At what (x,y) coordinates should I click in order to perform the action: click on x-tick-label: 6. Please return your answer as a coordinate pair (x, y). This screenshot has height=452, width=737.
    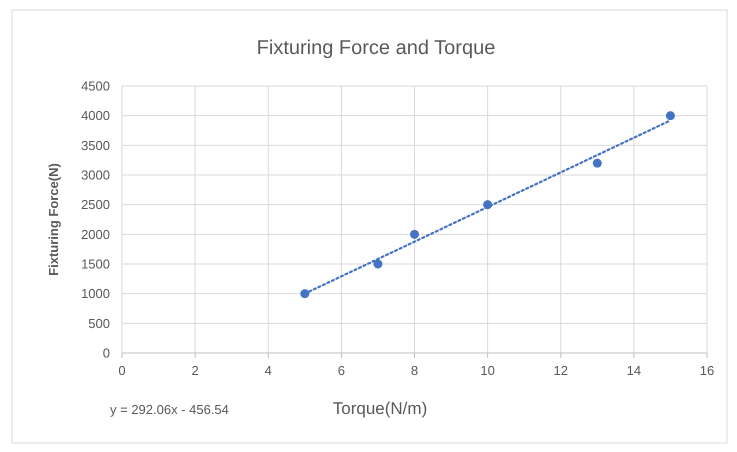
    Looking at the image, I should click on (341, 370).